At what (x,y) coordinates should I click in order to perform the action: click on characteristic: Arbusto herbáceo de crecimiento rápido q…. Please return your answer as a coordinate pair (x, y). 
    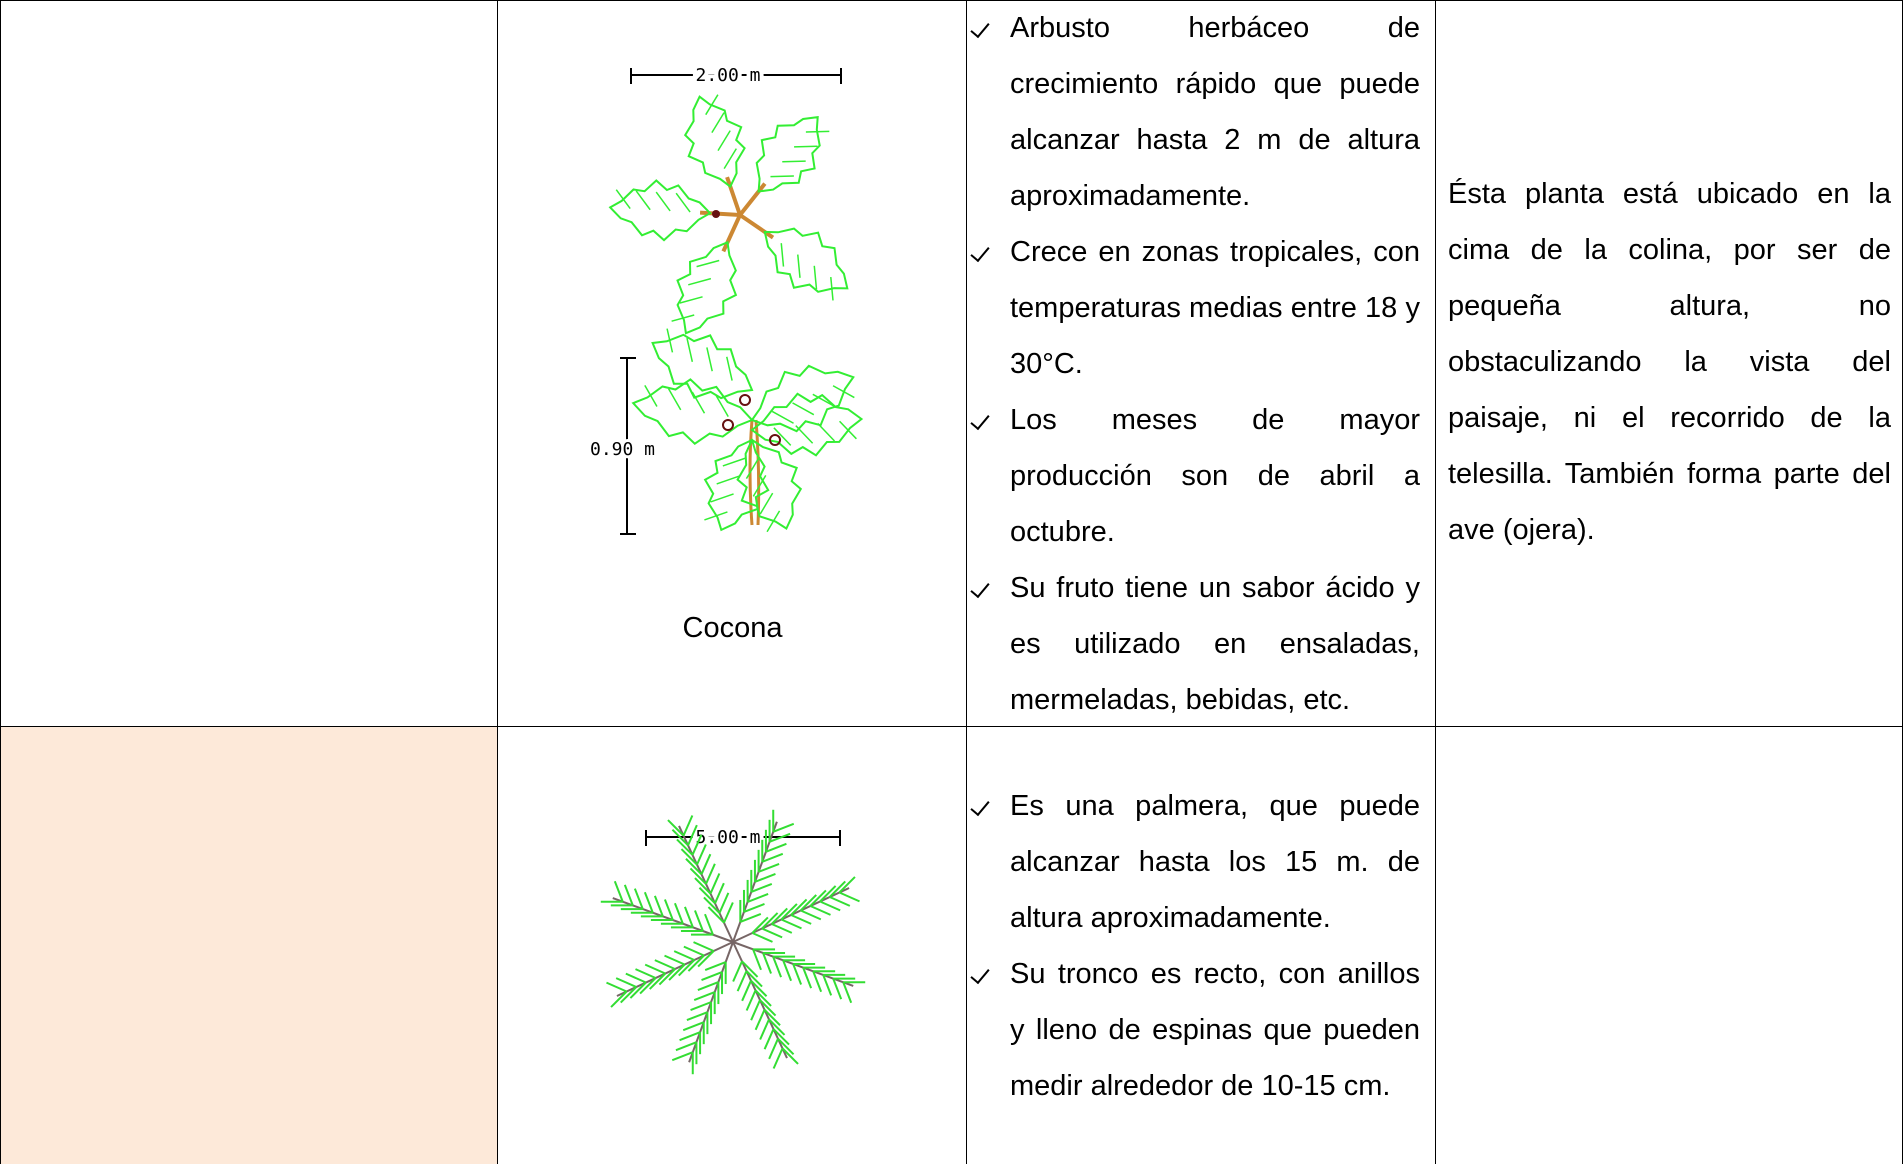
    Looking at the image, I should click on (1193, 112).